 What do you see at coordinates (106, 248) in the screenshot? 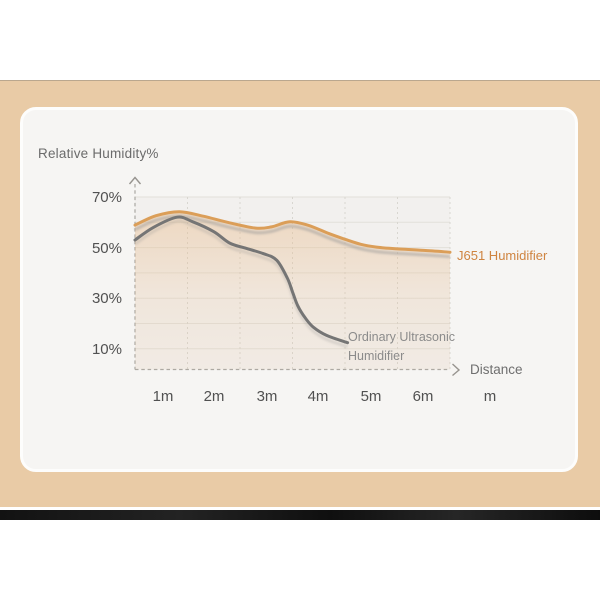
I see `y-tick-label: 50%` at bounding box center [106, 248].